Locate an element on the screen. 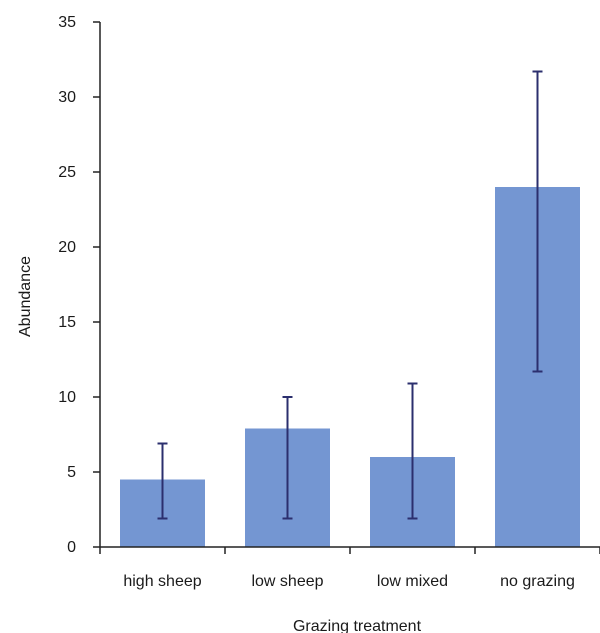  y-axis-ticks: 0 5 10 15 20 25 30 35 is located at coordinates (79, 285).